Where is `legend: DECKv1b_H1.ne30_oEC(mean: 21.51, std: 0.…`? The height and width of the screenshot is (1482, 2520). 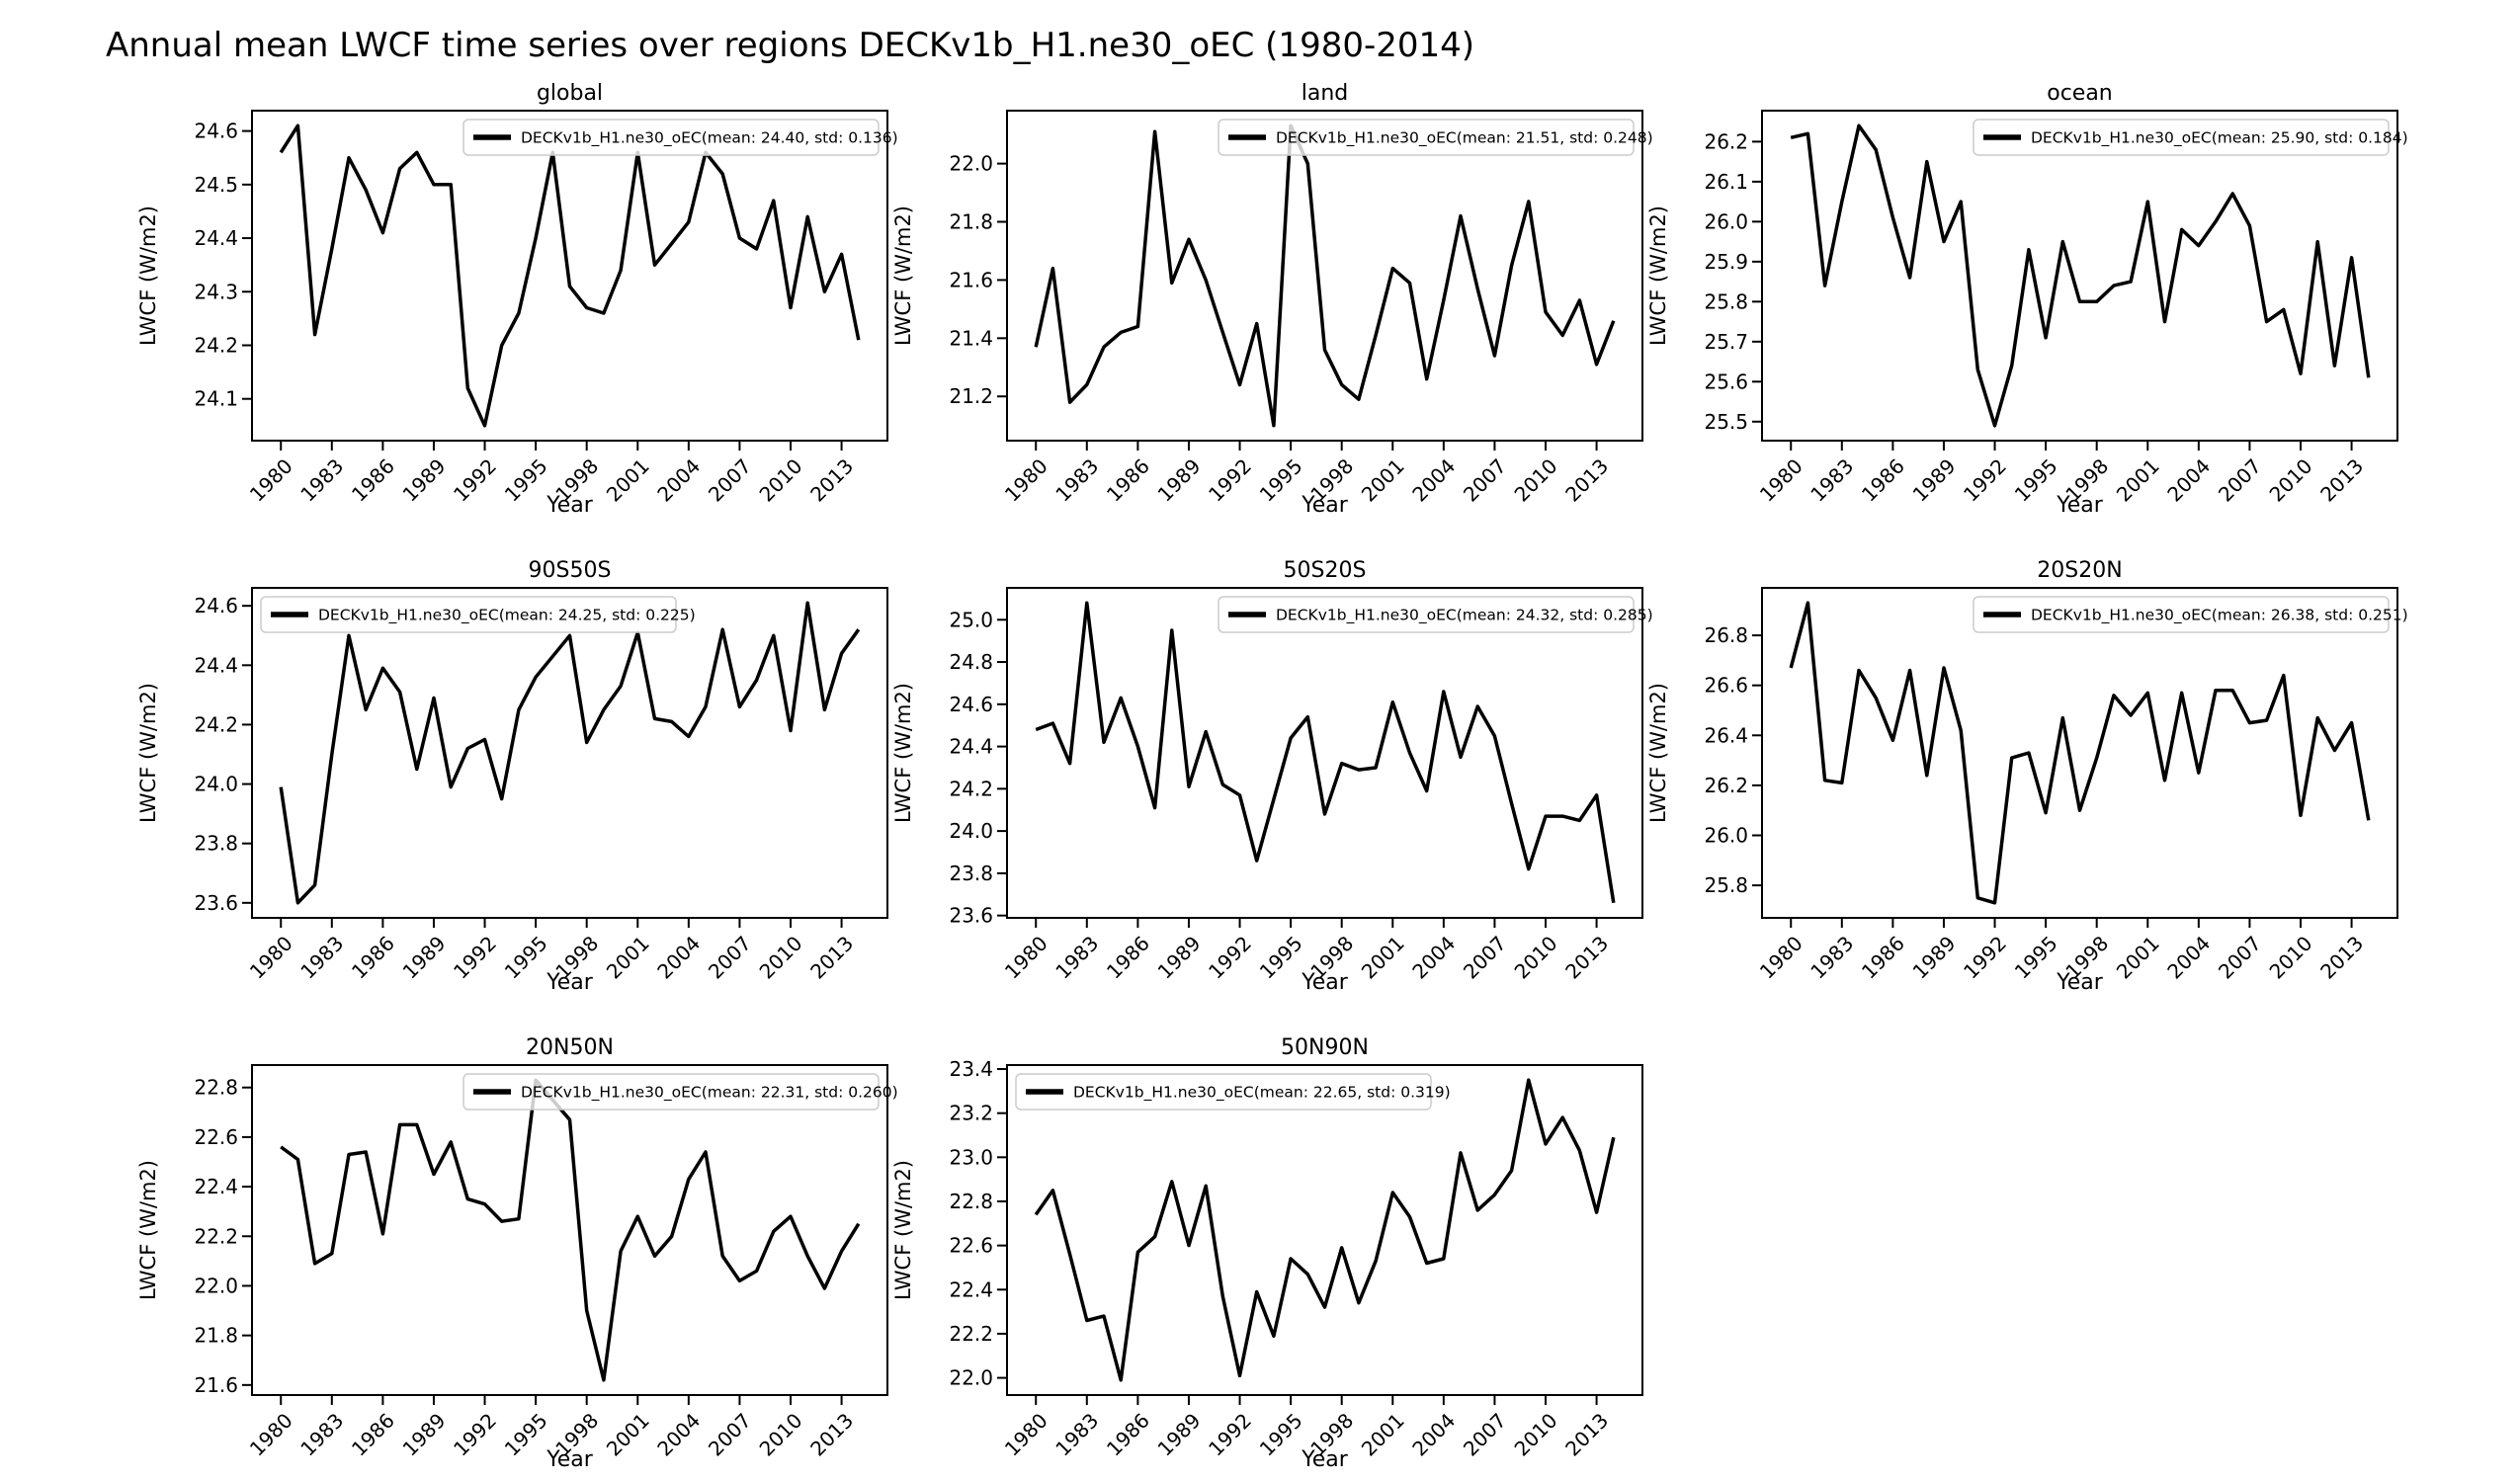 legend: DECKv1b_H1.ne30_oEC(mean: 21.51, std: 0.… is located at coordinates (1435, 137).